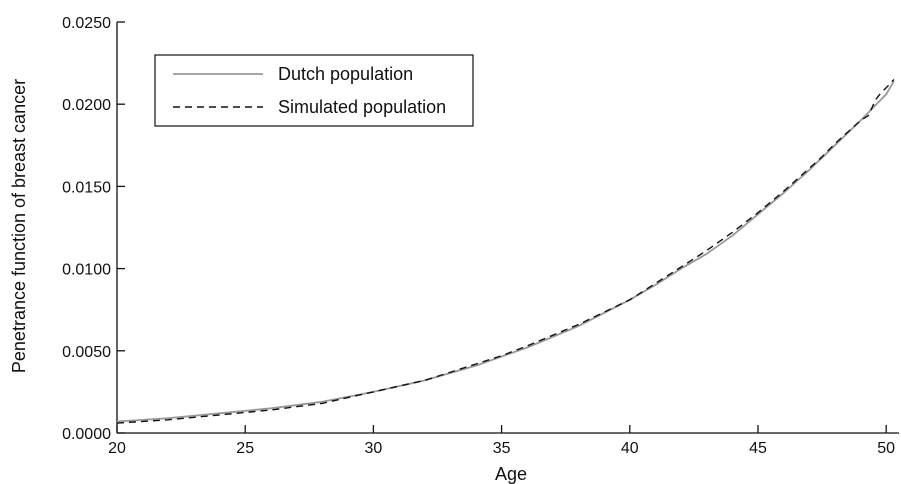 The width and height of the screenshot is (901, 484). Describe the element at coordinates (373, 448) in the screenshot. I see `x-tick-label: 30` at that location.